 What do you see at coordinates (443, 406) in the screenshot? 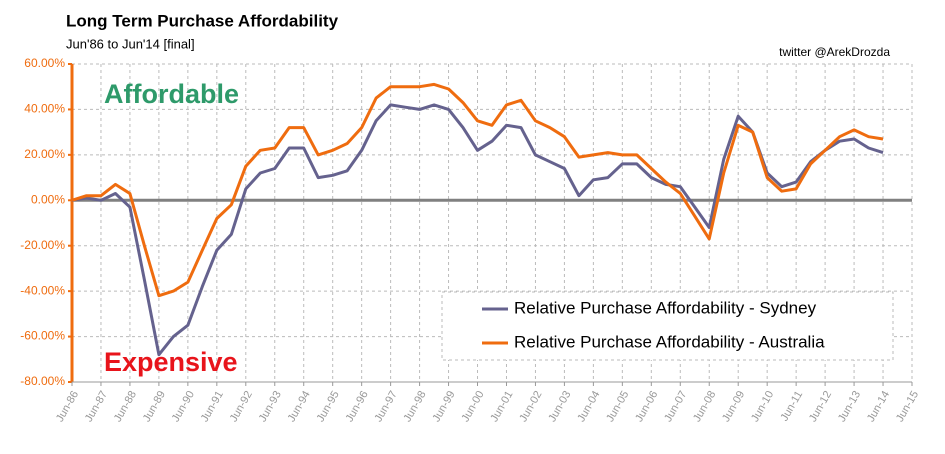
I see `x-tick-label: Jun-99` at bounding box center [443, 406].